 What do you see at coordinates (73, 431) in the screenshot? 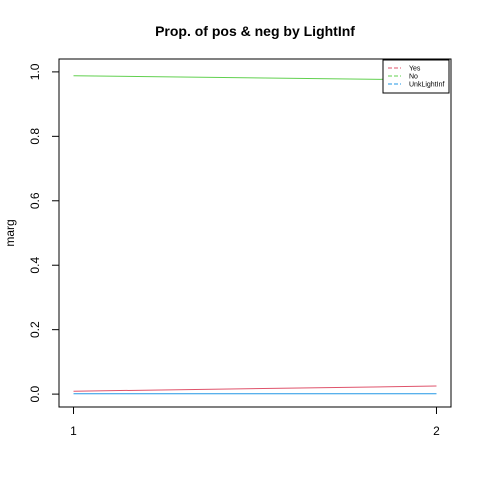
I see `x-tick-label: 1` at bounding box center [73, 431].